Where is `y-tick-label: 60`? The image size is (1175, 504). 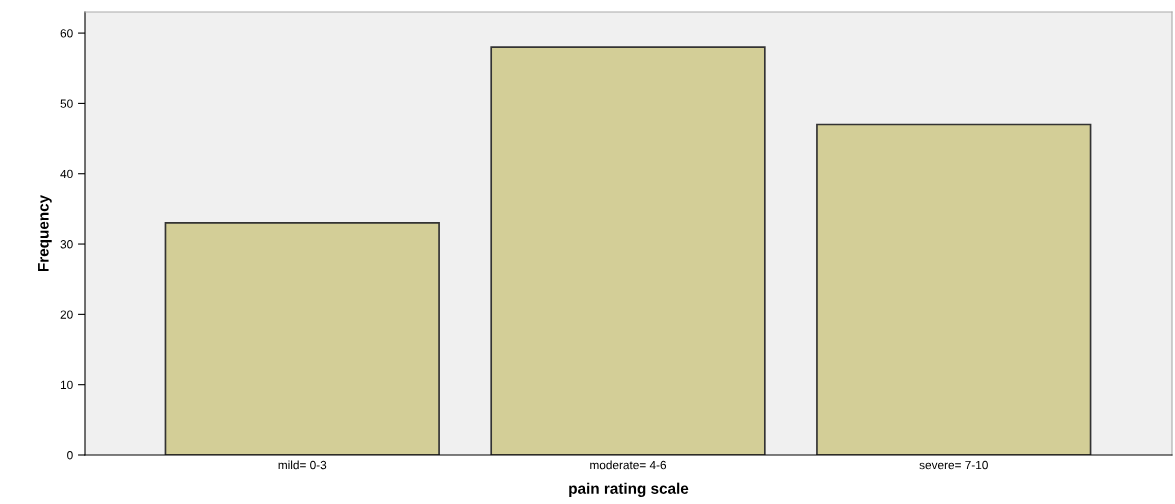 y-tick-label: 60 is located at coordinates (66, 33).